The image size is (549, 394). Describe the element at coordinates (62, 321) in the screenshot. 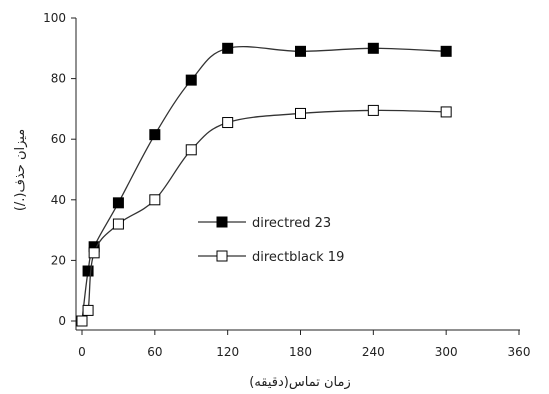

I see `y-tick-label: 0` at that location.